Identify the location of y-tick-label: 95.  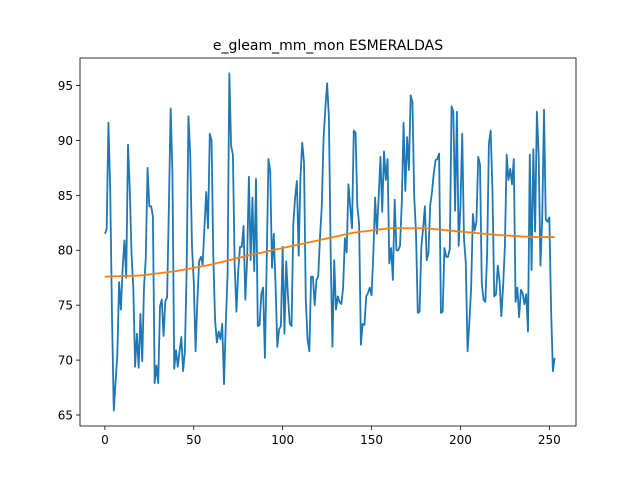
(65, 86).